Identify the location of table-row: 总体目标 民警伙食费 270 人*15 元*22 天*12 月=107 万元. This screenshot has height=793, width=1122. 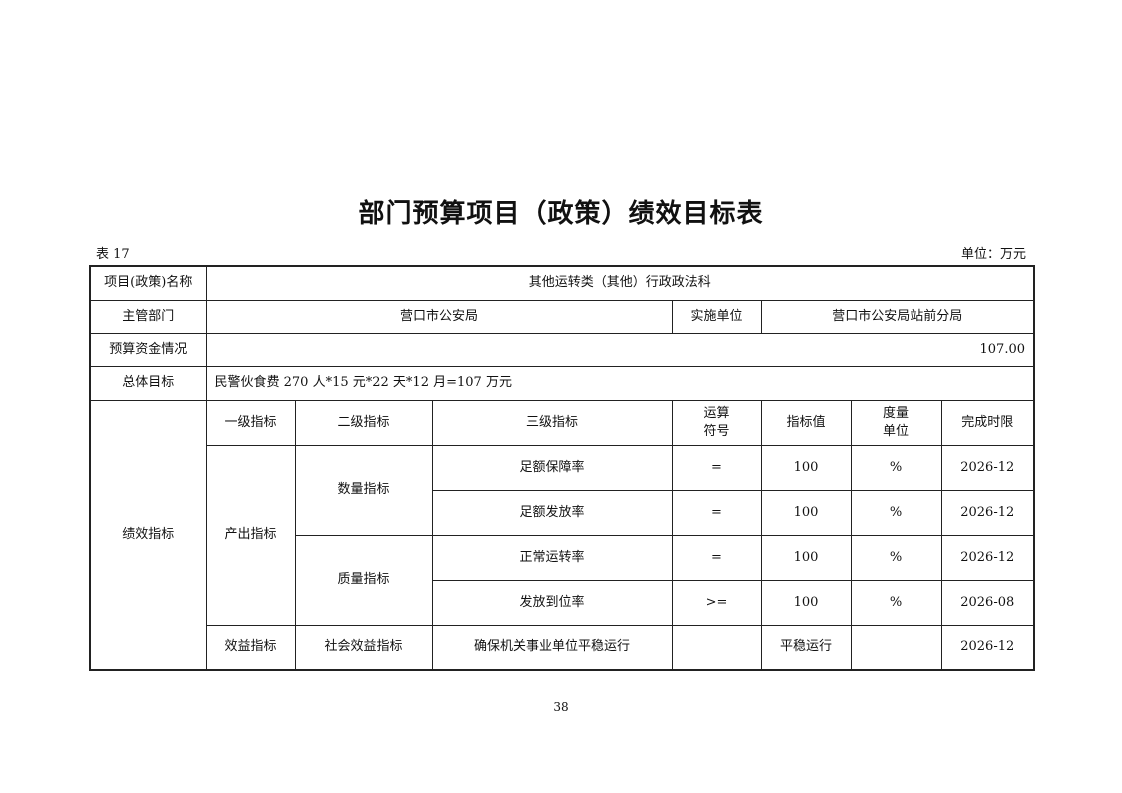
(562, 383).